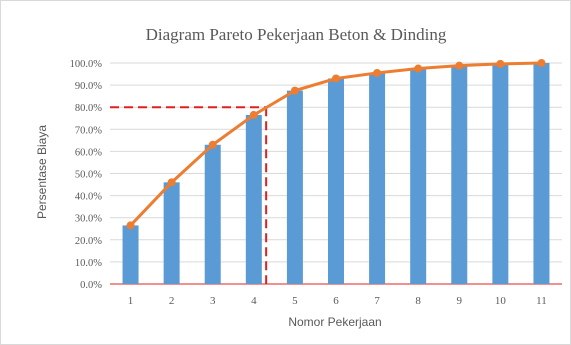  What do you see at coordinates (296, 34) in the screenshot?
I see `chart-title: Diagram Pareto Pekerjaan Beton & Dinding` at bounding box center [296, 34].